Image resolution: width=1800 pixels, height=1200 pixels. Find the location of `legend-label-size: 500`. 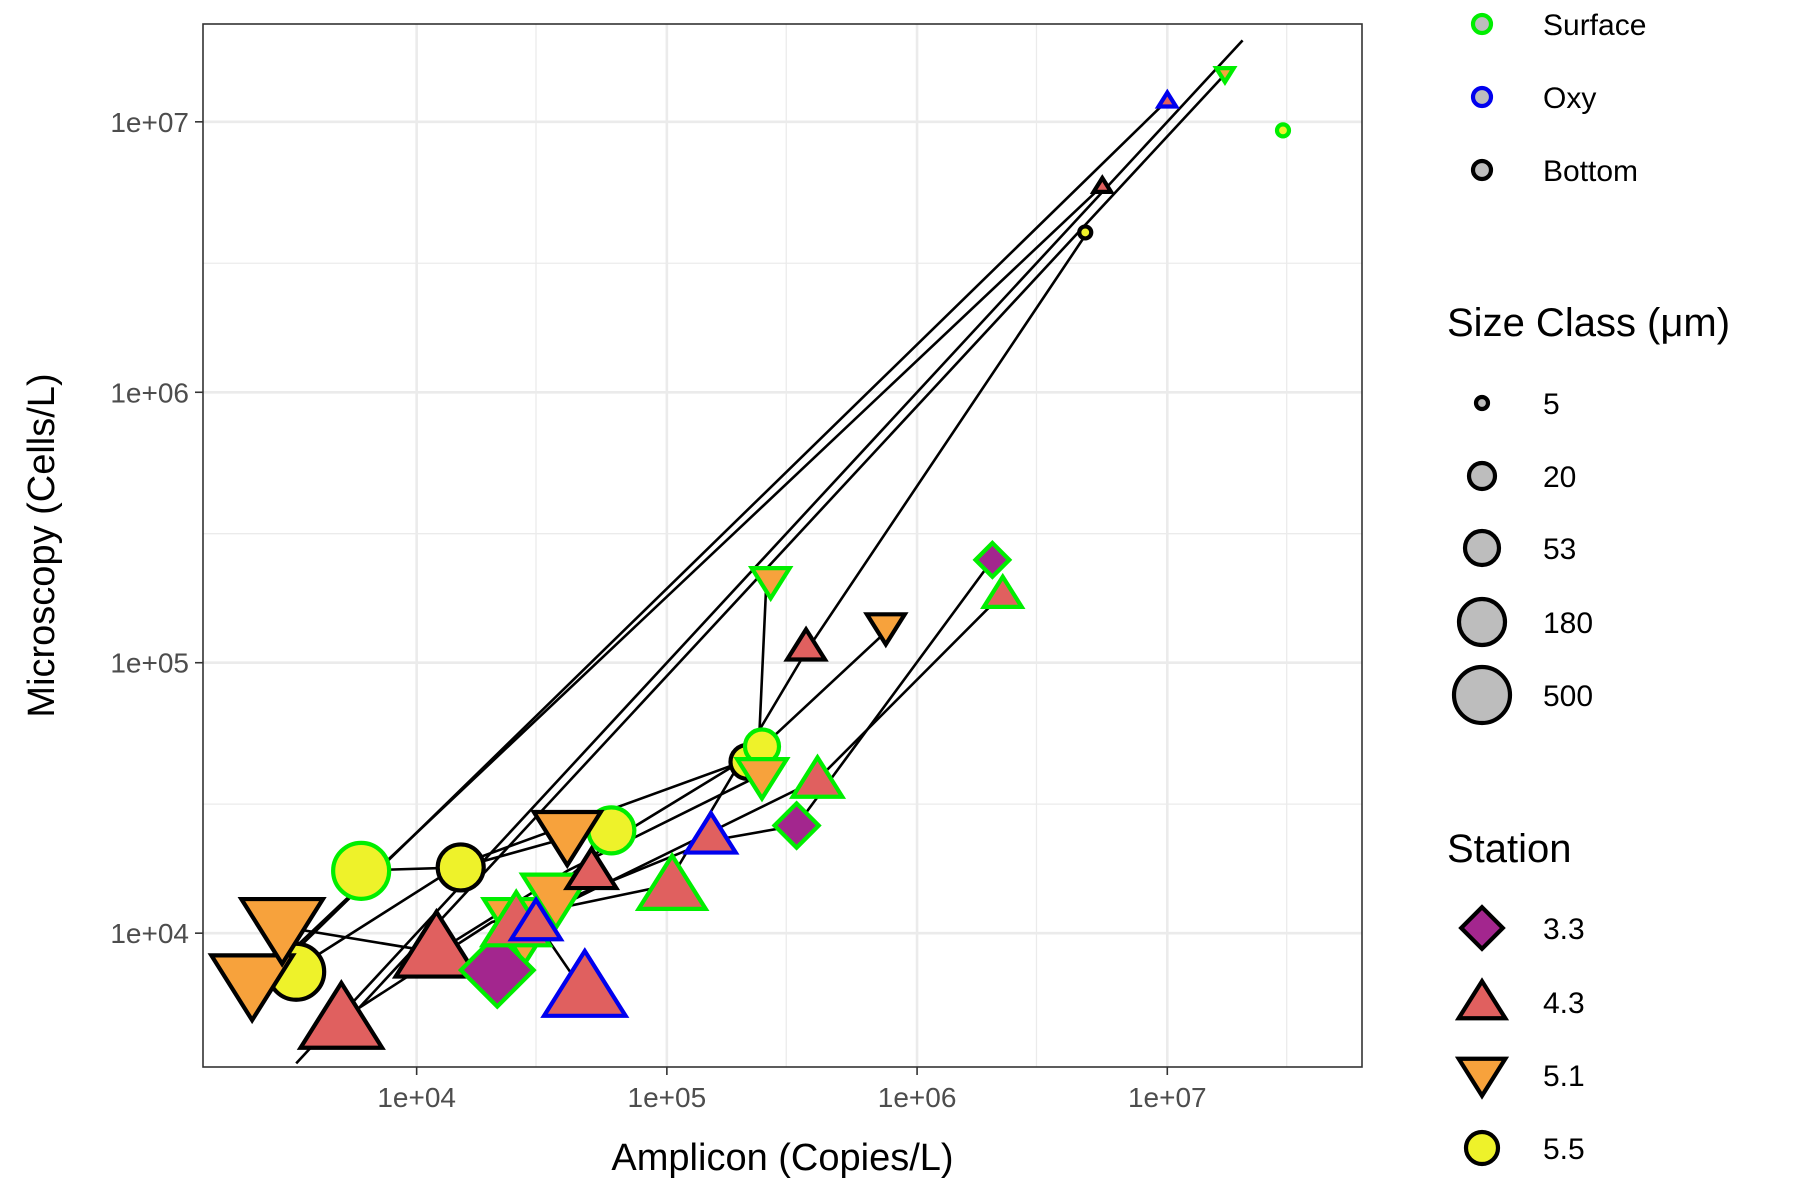

legend-label-size: 500 is located at coordinates (1568, 696).